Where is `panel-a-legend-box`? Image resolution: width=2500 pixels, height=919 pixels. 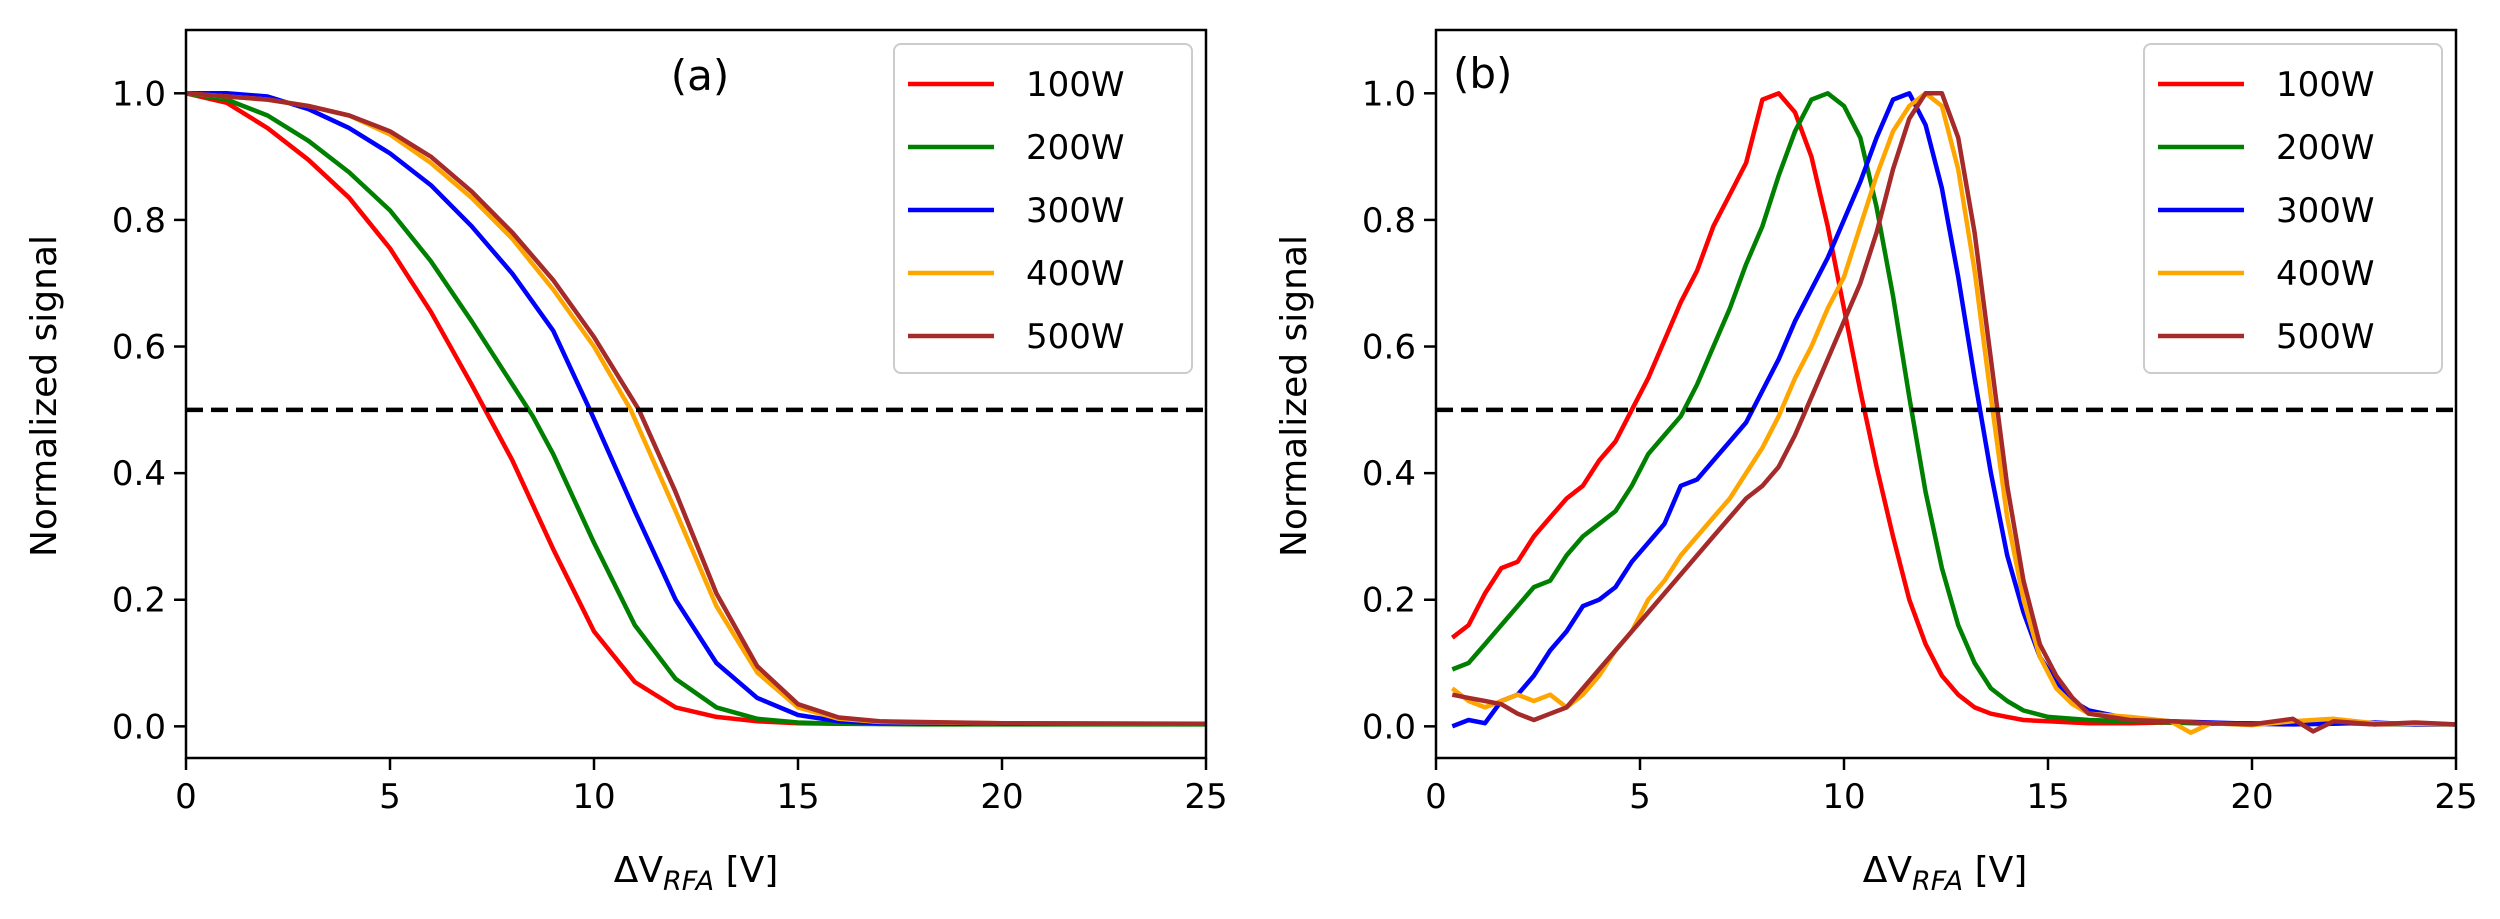 panel-a-legend-box is located at coordinates (1043, 208).